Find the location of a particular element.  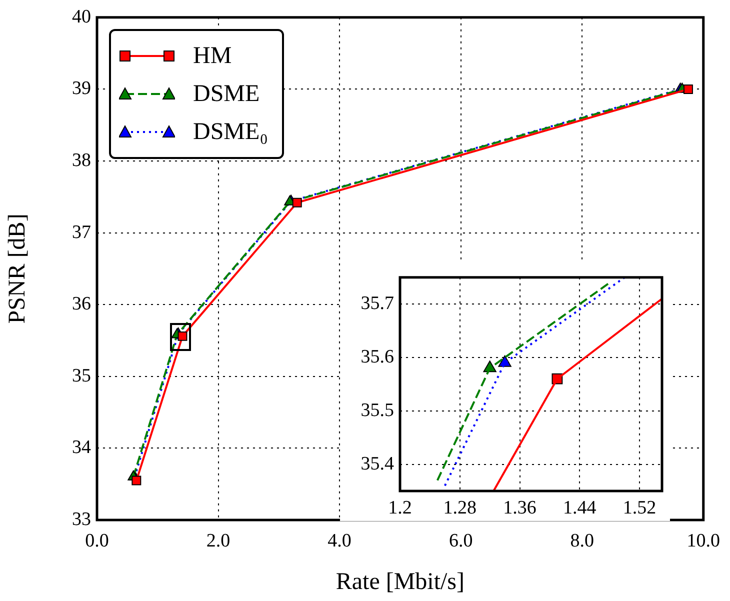

y-tick-label: 36 is located at coordinates (81, 304).